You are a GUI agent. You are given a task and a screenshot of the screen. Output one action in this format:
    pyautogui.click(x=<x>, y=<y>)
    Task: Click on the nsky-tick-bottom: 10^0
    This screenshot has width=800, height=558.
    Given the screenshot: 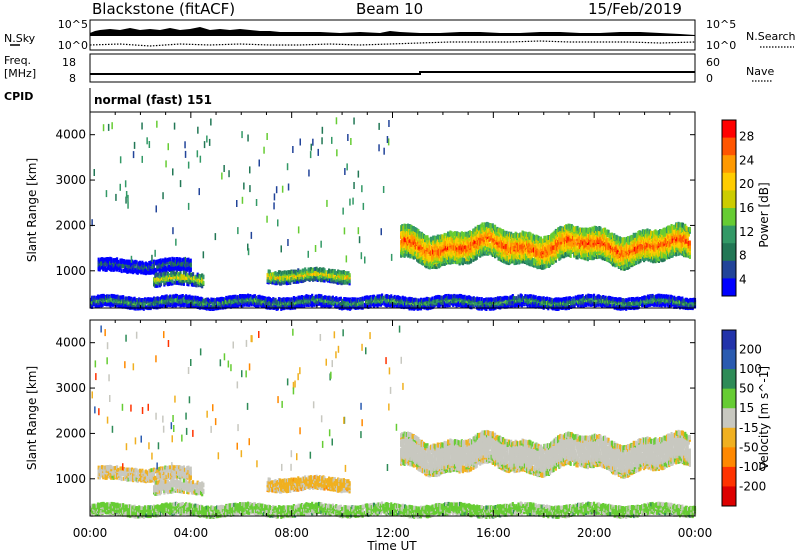 What is the action you would take?
    pyautogui.click(x=73, y=45)
    